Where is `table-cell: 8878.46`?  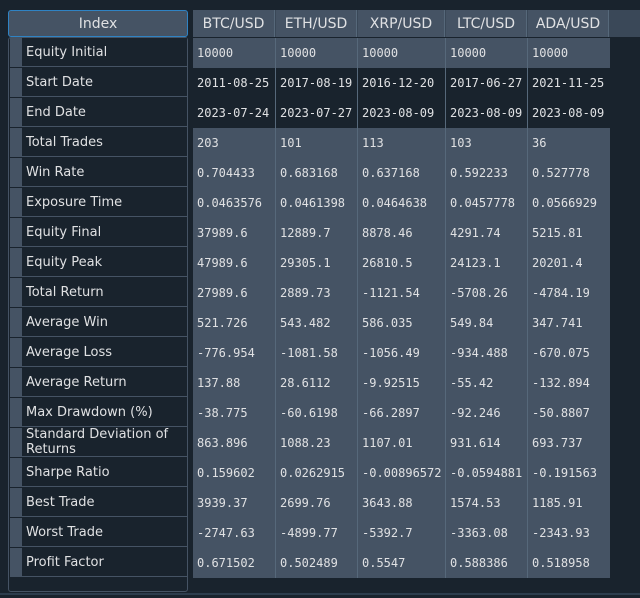 table-cell: 8878.46 is located at coordinates (402, 233).